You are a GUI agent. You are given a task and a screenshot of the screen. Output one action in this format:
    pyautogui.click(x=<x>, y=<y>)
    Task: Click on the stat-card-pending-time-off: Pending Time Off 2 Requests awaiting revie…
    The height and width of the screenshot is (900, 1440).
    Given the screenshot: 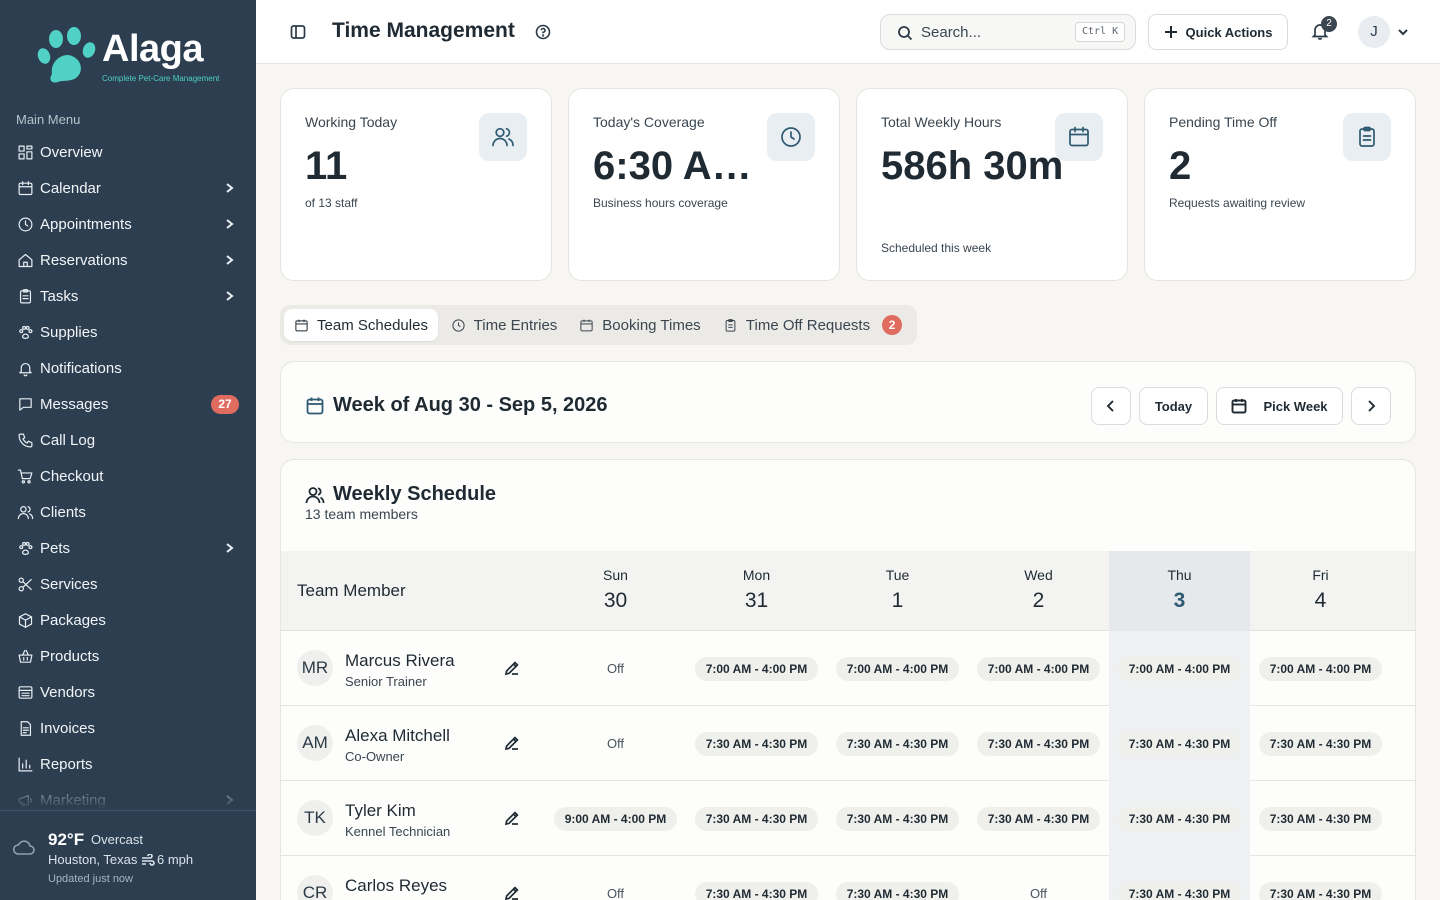 What is the action you would take?
    pyautogui.click(x=1280, y=184)
    